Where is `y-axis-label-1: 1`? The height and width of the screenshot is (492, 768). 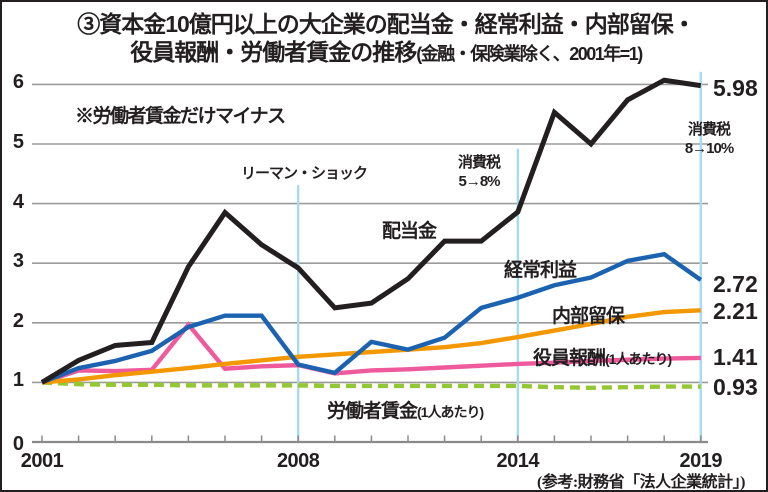 y-axis-label-1: 1 is located at coordinates (18, 380).